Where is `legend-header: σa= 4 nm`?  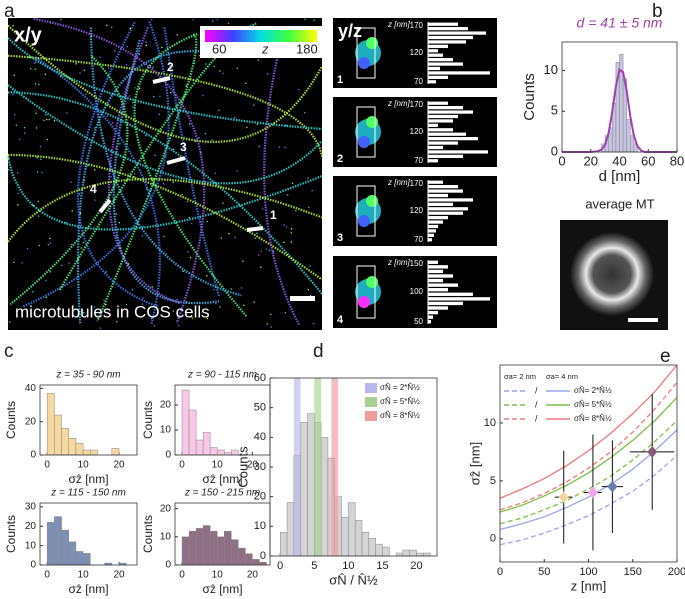 legend-header: σa= 4 nm is located at coordinates (562, 376).